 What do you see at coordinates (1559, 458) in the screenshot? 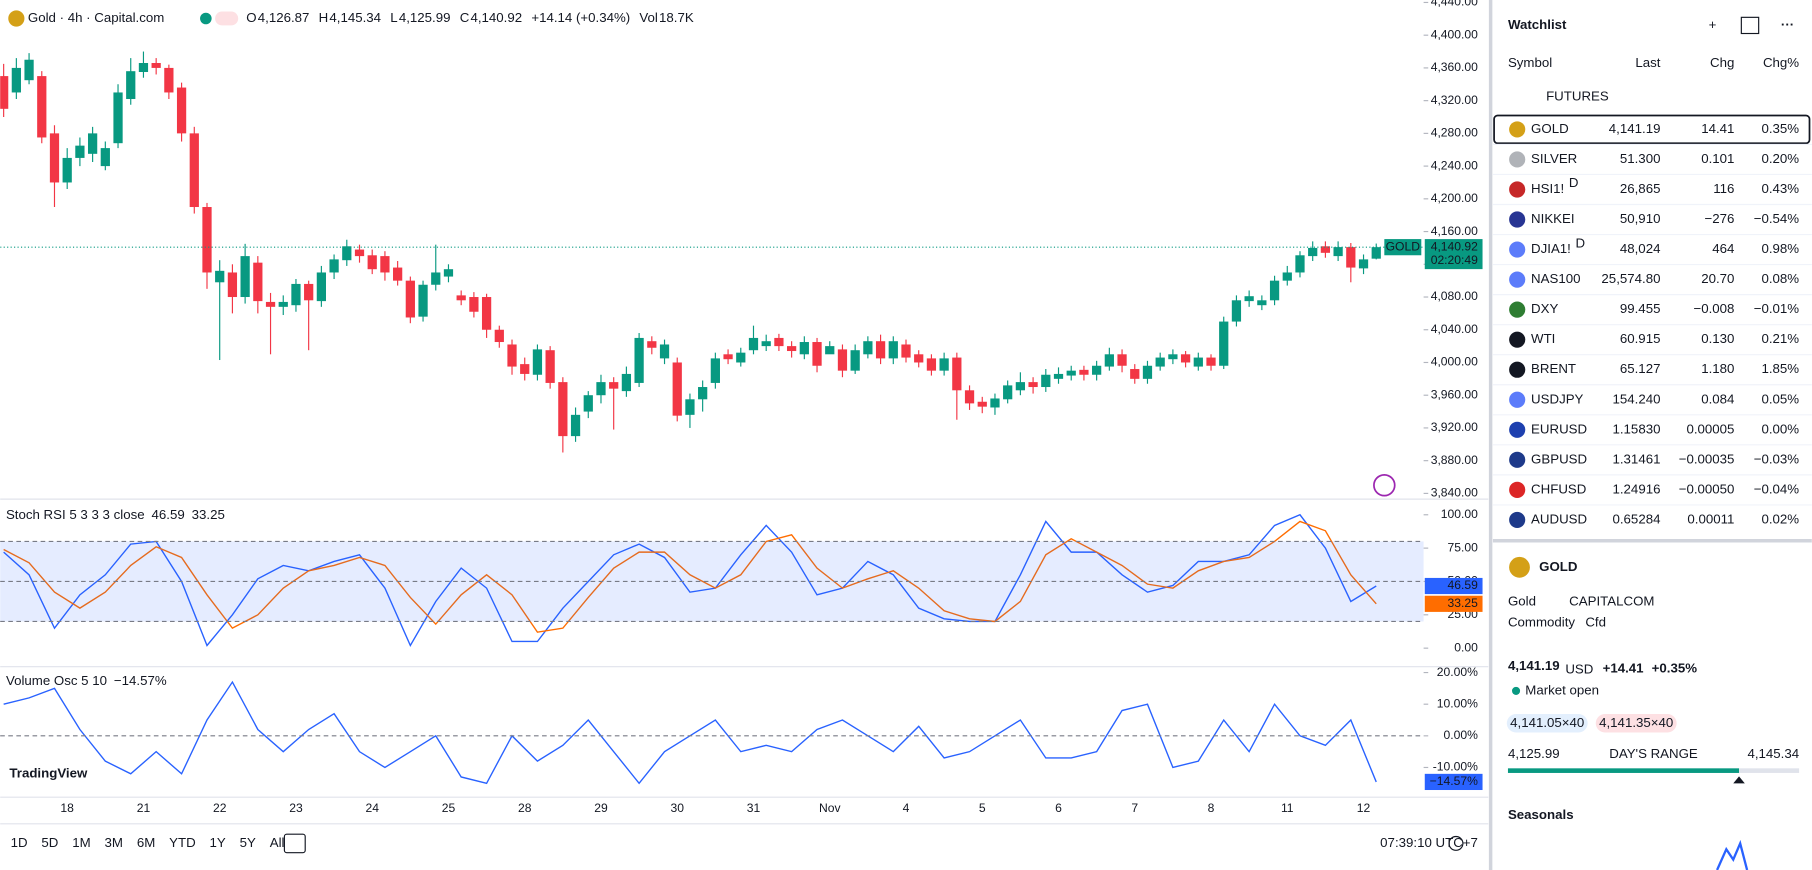
I see `row-symbol: GBPUSD` at bounding box center [1559, 458].